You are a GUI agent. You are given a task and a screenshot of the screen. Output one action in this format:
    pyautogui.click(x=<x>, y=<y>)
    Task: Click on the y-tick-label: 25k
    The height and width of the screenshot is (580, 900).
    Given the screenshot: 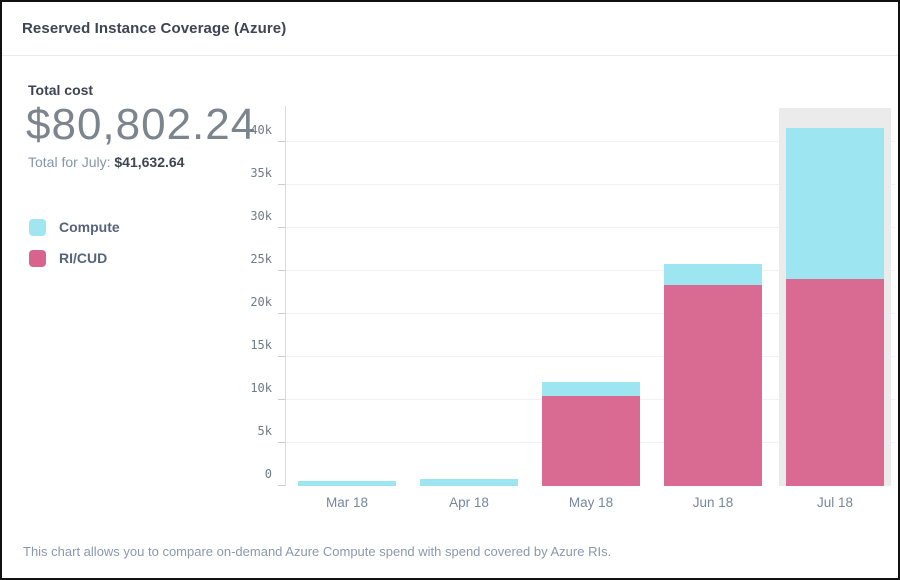 What is the action you would take?
    pyautogui.click(x=261, y=259)
    